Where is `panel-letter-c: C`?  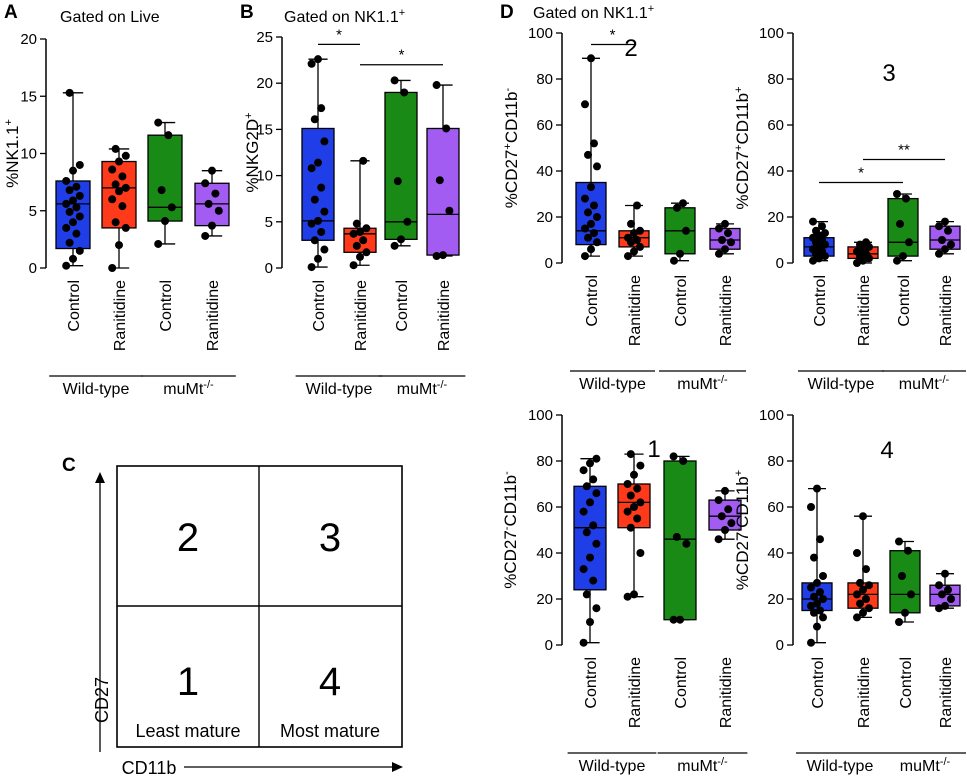 panel-letter-c: C is located at coordinates (69, 465).